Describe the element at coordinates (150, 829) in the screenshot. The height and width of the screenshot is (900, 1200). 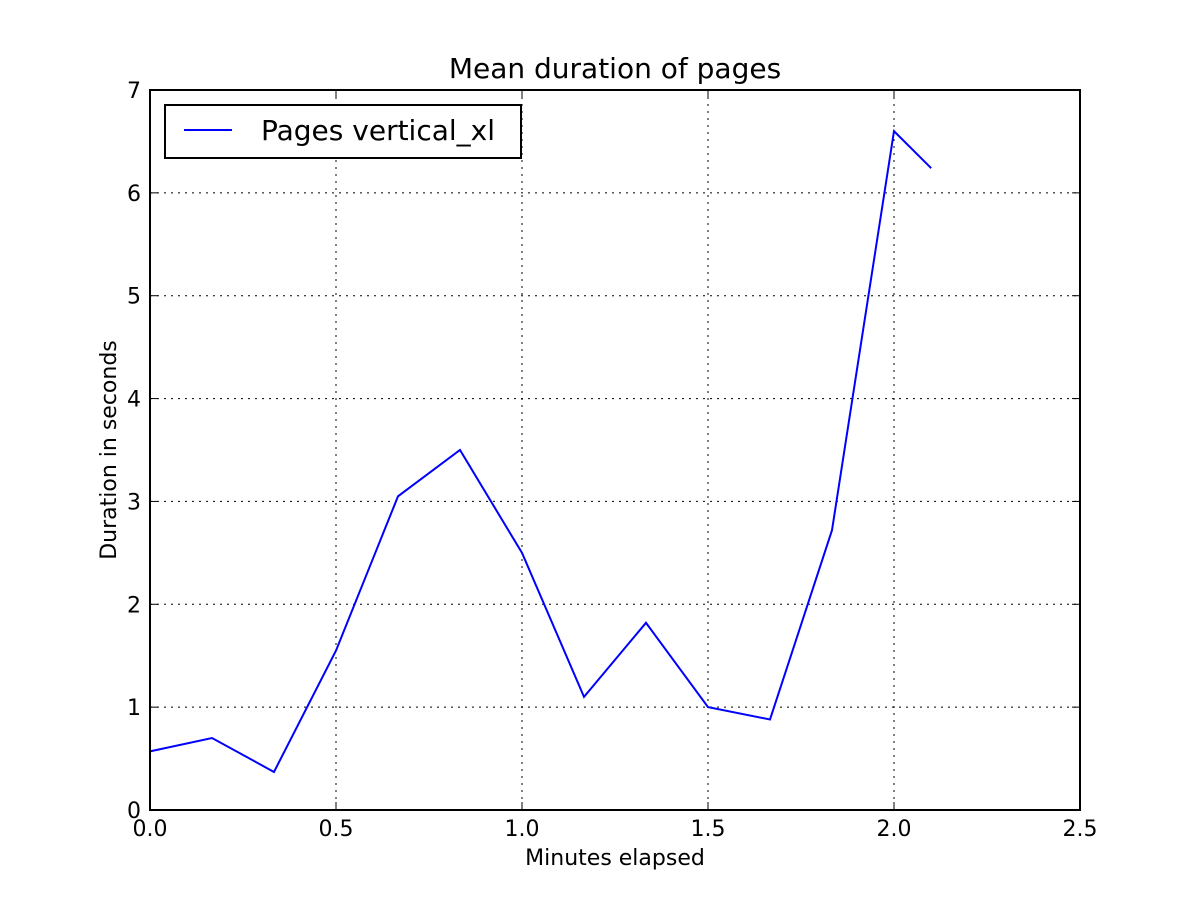
I see `x-tick-label: 0.0` at that location.